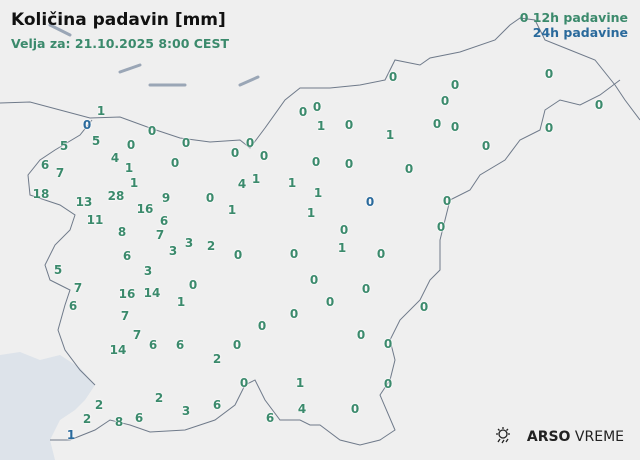 This screenshot has width=640, height=460. What do you see at coordinates (166, 198) in the screenshot?
I see `station-value-12h: 9` at bounding box center [166, 198].